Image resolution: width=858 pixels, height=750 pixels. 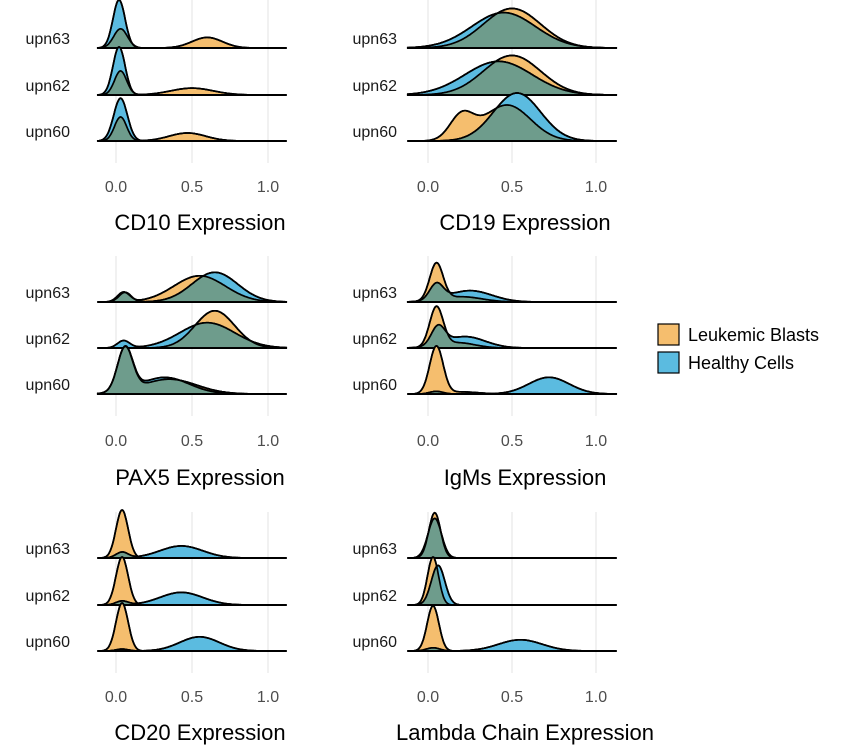 I want to click on legend-label-leukemic-blasts: Leukemic Blasts, so click(x=753, y=335).